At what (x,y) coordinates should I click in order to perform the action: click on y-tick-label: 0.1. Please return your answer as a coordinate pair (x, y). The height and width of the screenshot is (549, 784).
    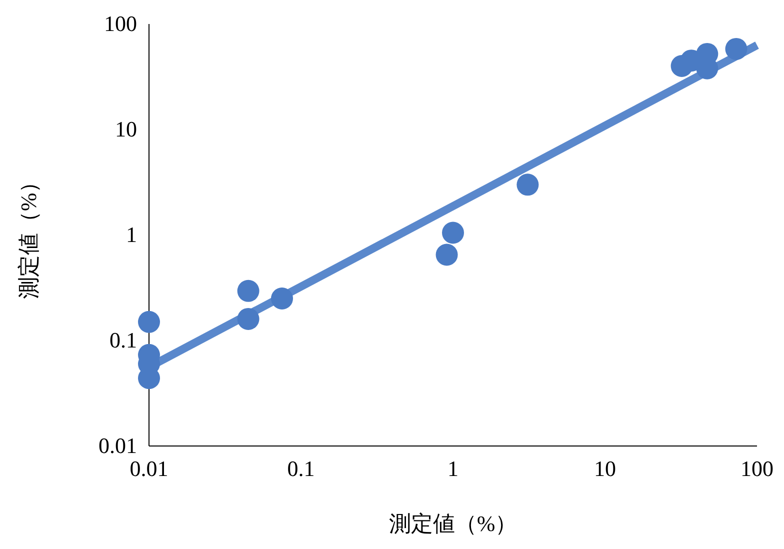
    Looking at the image, I should click on (123, 340).